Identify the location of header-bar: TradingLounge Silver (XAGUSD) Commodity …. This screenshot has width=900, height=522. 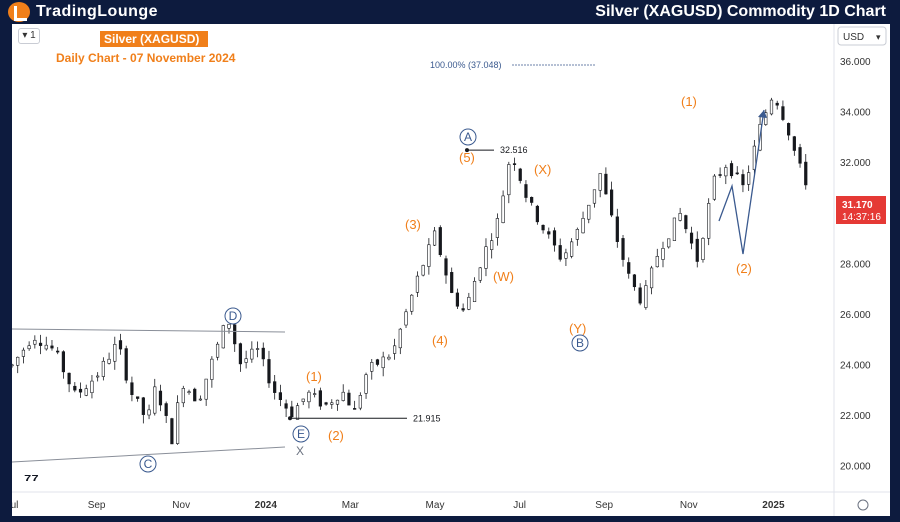
(450, 12).